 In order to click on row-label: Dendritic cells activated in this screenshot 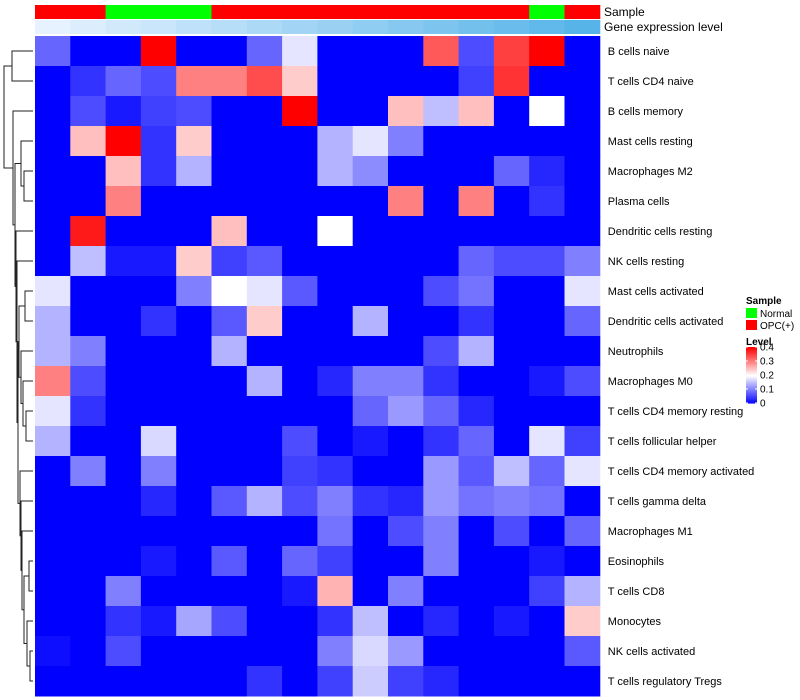, I will do `click(666, 322)`.